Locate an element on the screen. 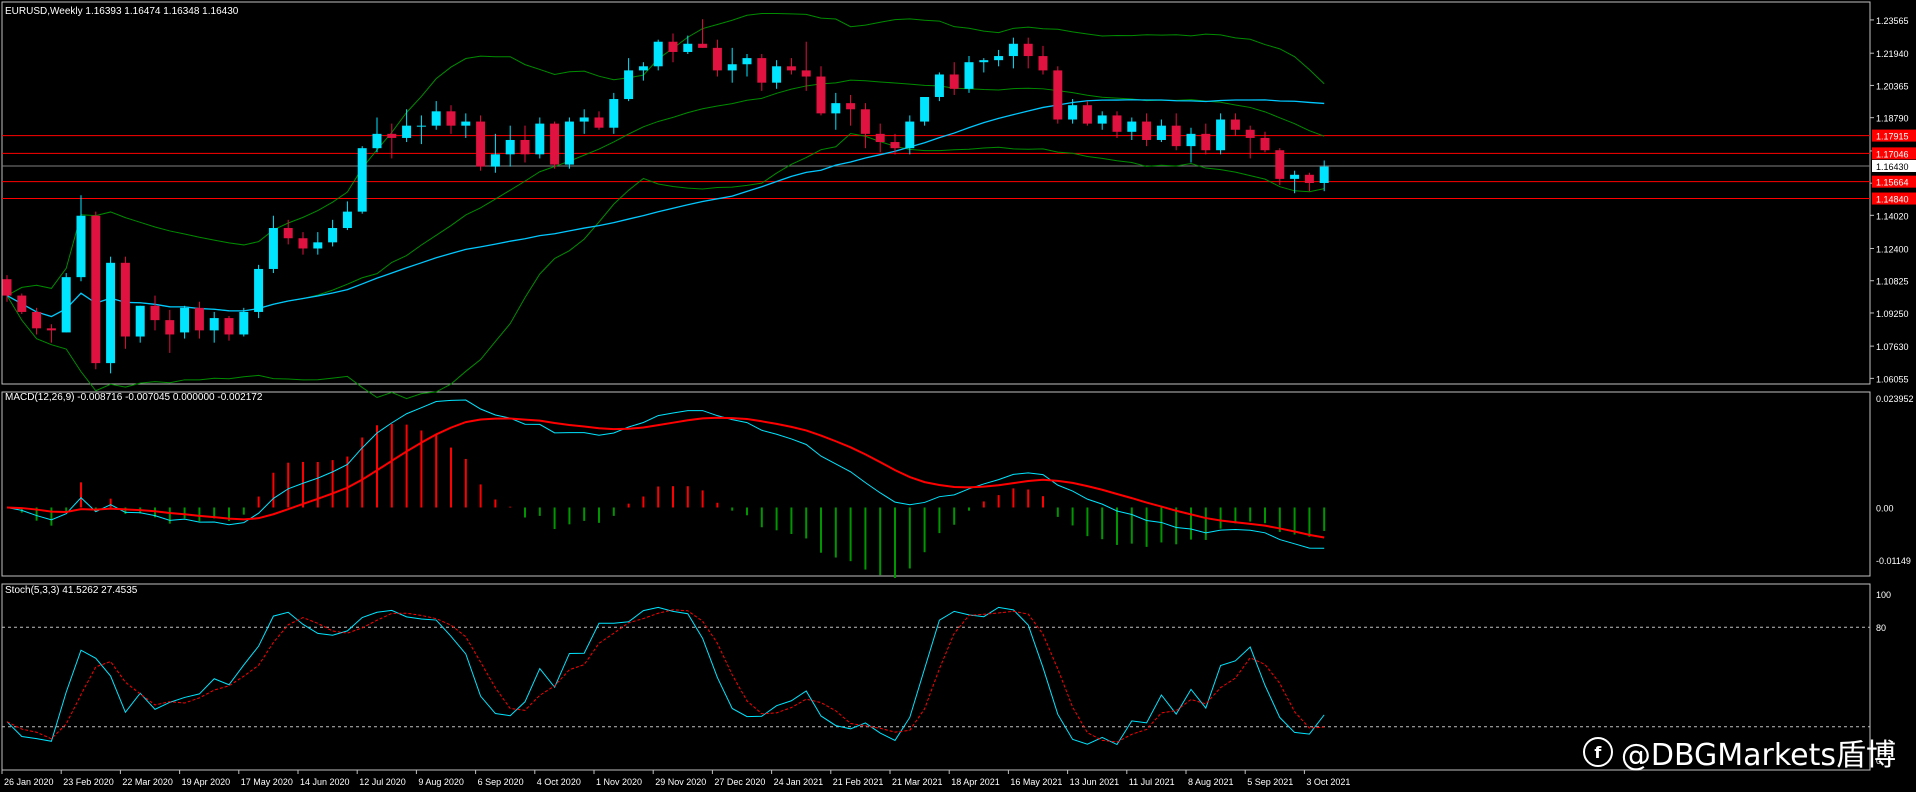 Image resolution: width=1916 pixels, height=792 pixels. watermark: f @DBGMarkets盾博 is located at coordinates (1739, 752).